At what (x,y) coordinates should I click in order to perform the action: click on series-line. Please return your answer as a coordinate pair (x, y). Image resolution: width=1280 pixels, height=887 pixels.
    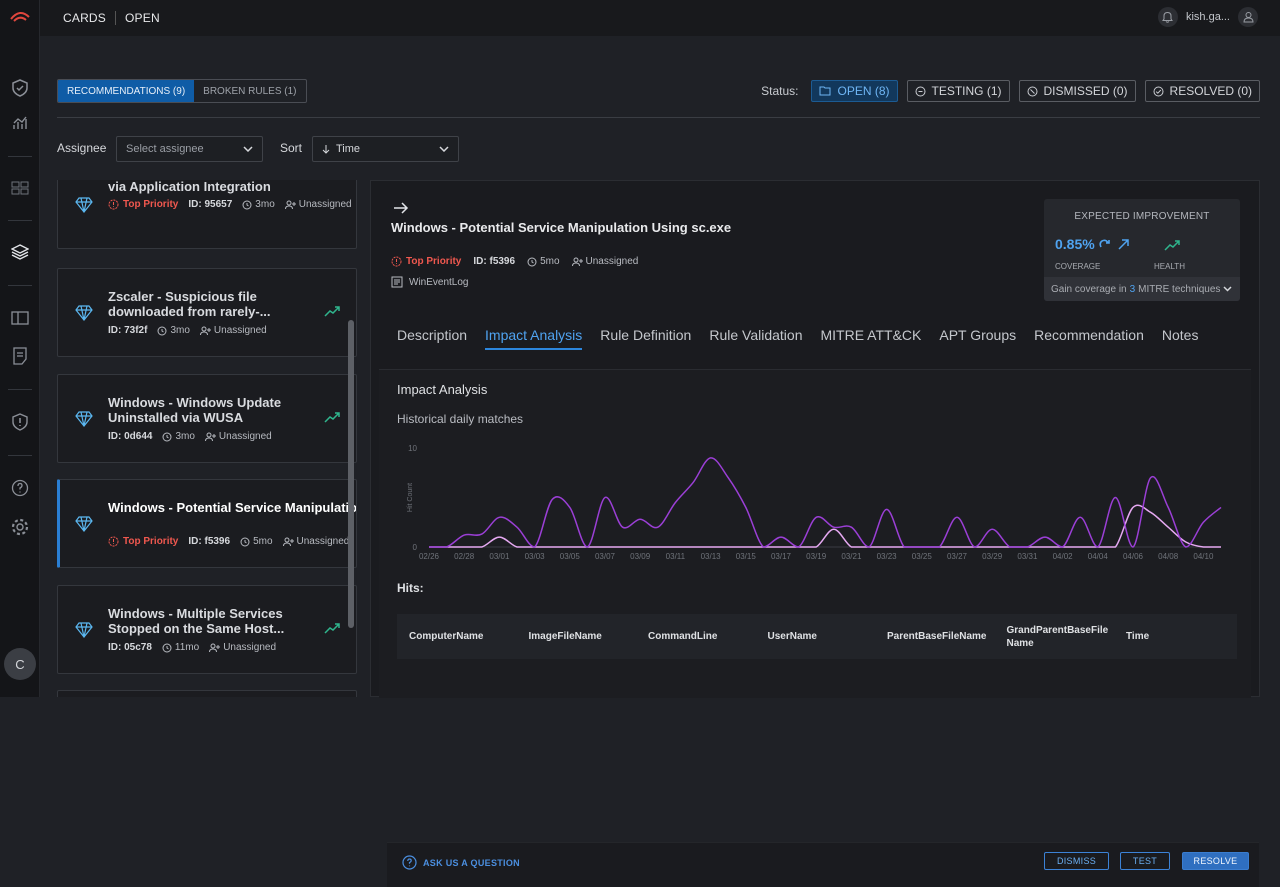
    Looking at the image, I should click on (824, 526).